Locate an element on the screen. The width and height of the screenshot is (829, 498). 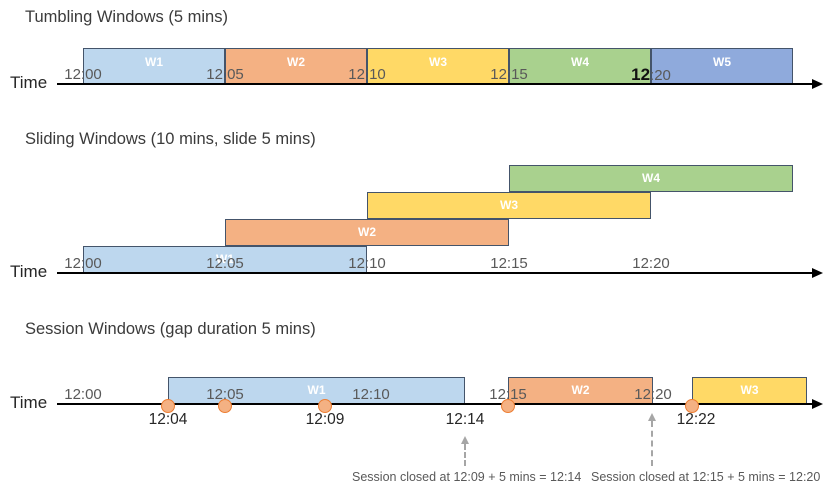
session-windows-title: Session Windows (gap duration 5 mins) is located at coordinates (170, 329).